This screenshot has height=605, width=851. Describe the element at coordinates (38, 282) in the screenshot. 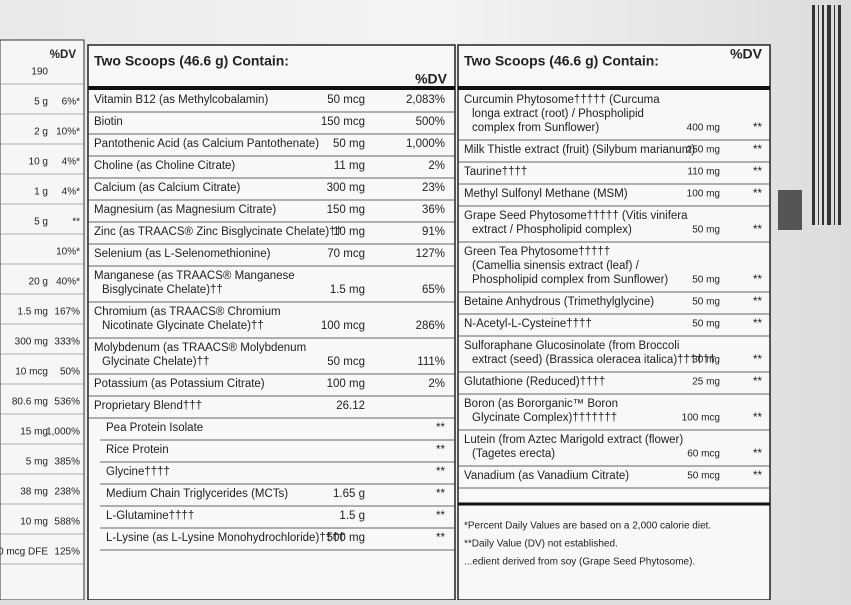

I see `amount: 20 g` at that location.